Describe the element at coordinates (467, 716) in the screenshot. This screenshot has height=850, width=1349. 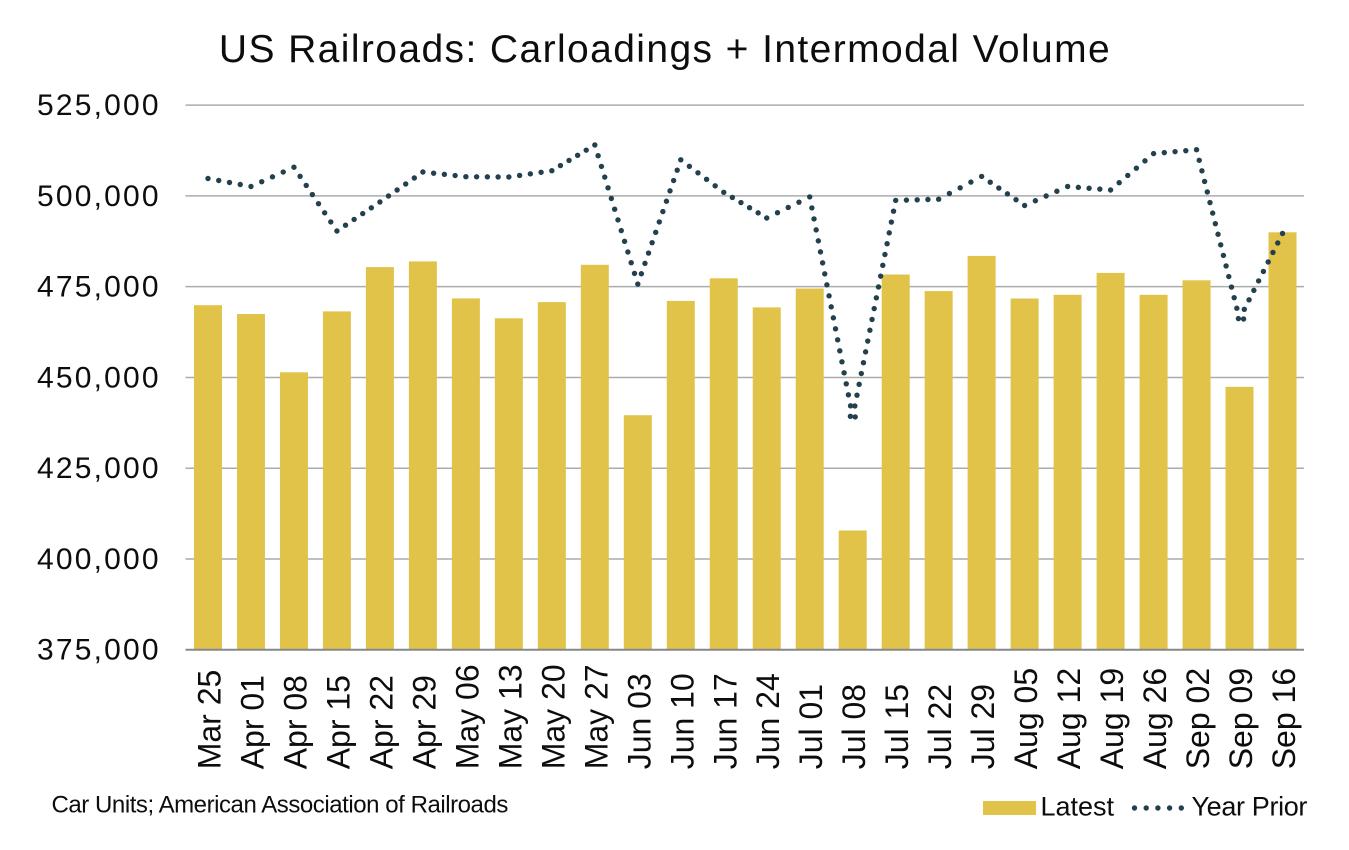
I see `svg-text: May 06` at that location.